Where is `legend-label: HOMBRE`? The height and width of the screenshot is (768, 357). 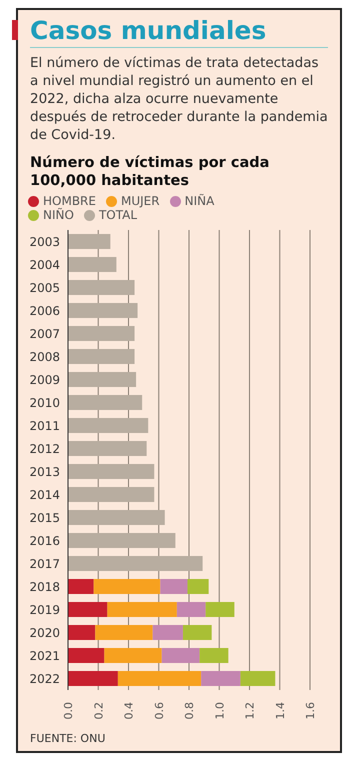 legend-label: HOMBRE is located at coordinates (69, 201).